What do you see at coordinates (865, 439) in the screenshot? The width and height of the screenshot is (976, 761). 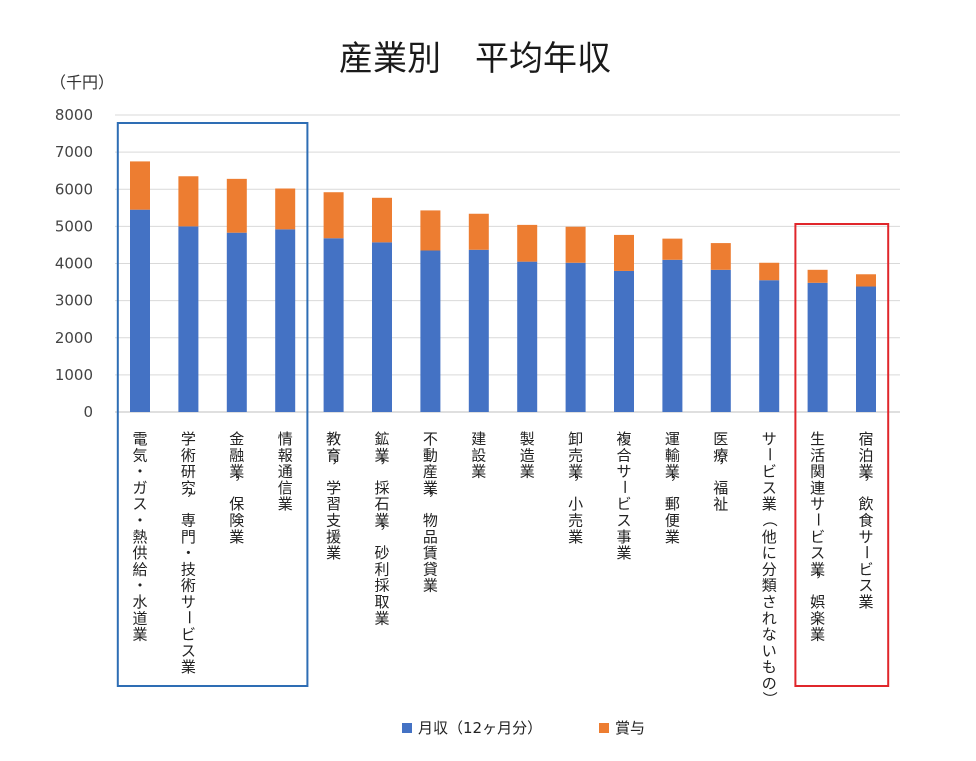 I see `svg-text: 宿` at bounding box center [865, 439].